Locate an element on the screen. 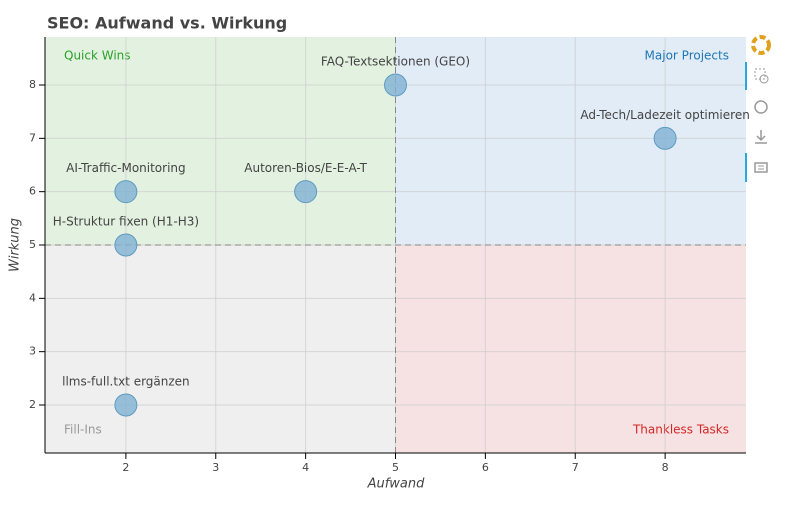 This screenshot has width=788, height=505. hover-button is located at coordinates (761, 167).